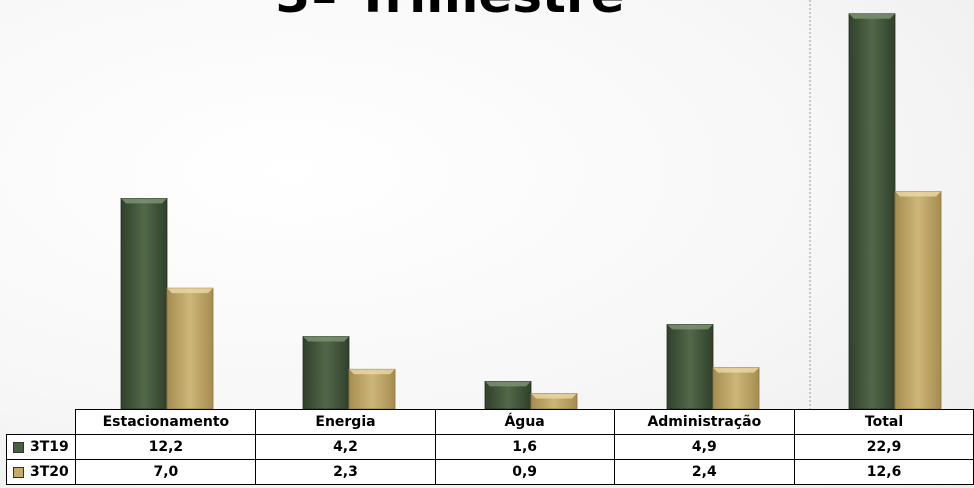  I want to click on legend-entry: 3T19, so click(41, 447).